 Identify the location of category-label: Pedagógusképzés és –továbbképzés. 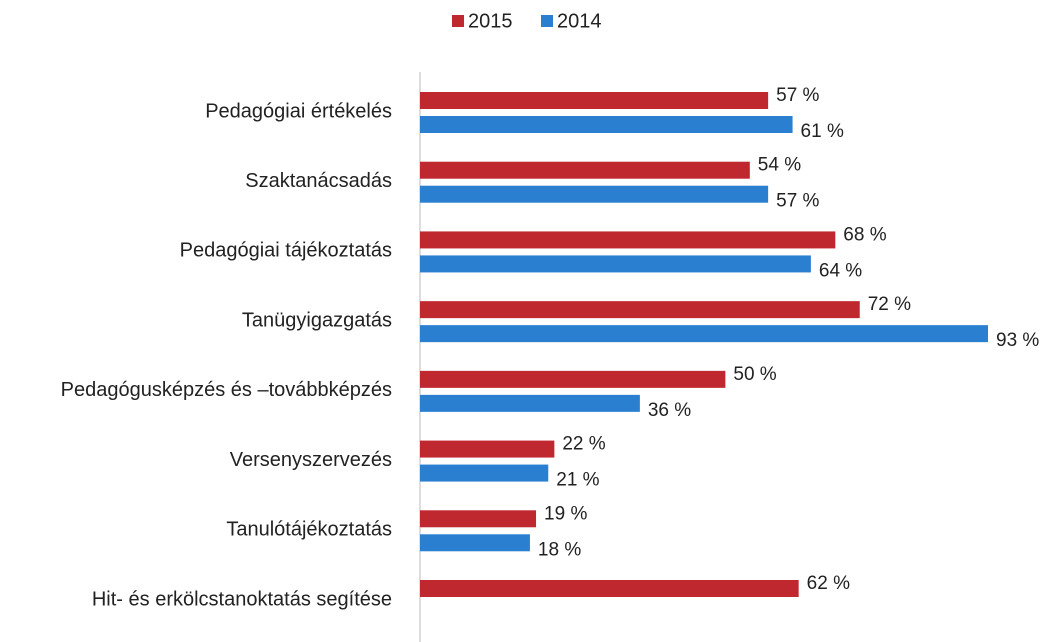
(226, 390).